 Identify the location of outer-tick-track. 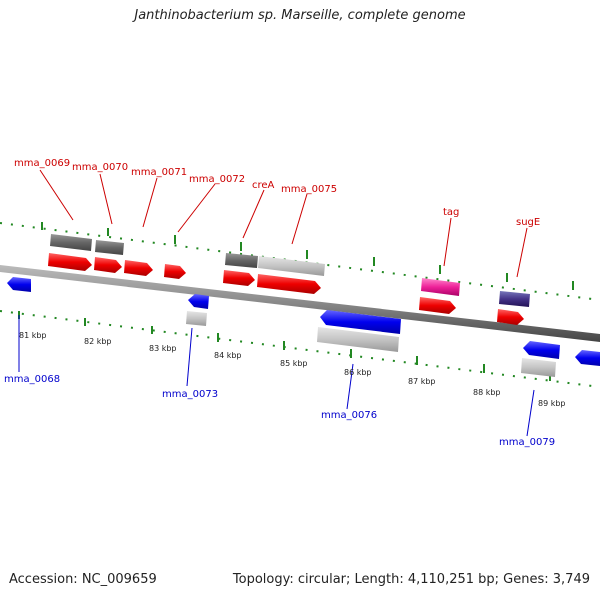
(300, 261).